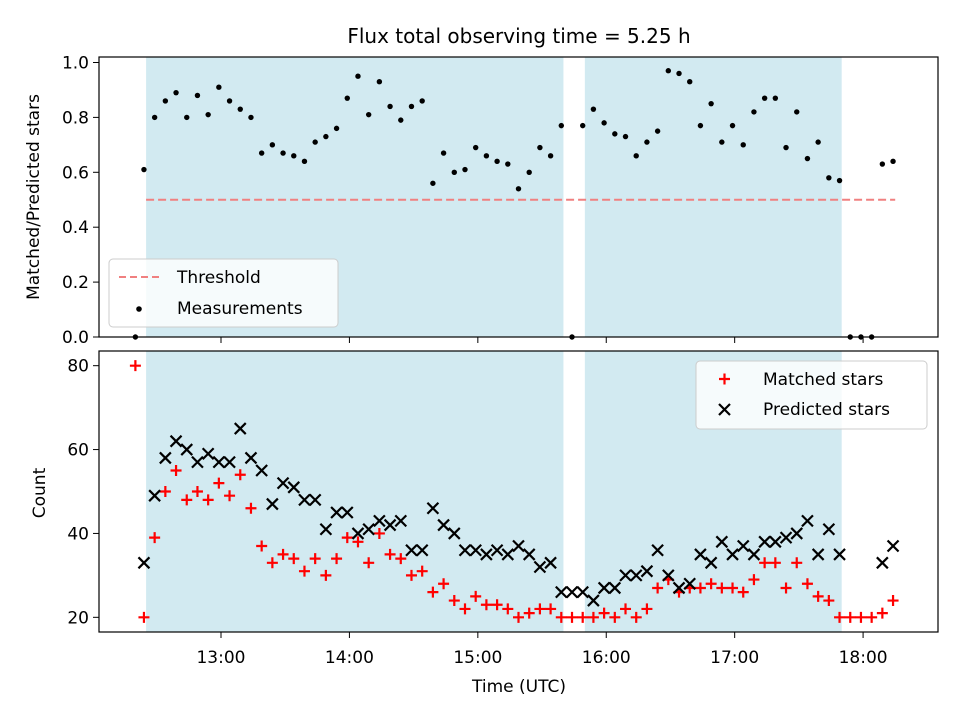  I want to click on count-legend-box, so click(811, 395).